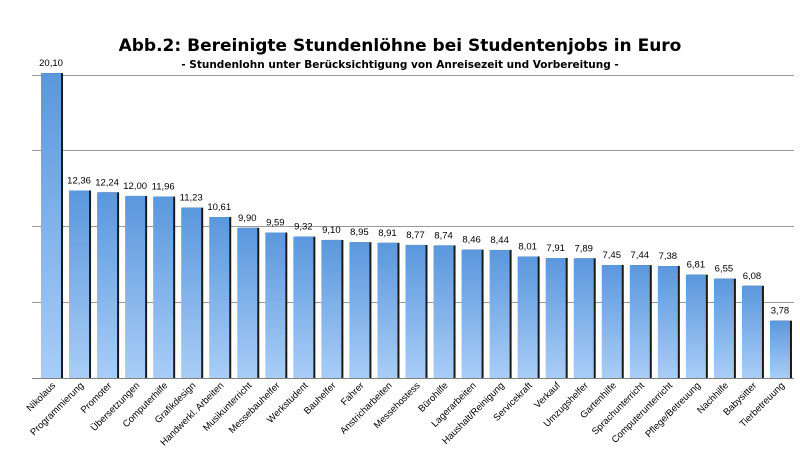  What do you see at coordinates (696, 265) in the screenshot?
I see `value-label: 6,81` at bounding box center [696, 265].